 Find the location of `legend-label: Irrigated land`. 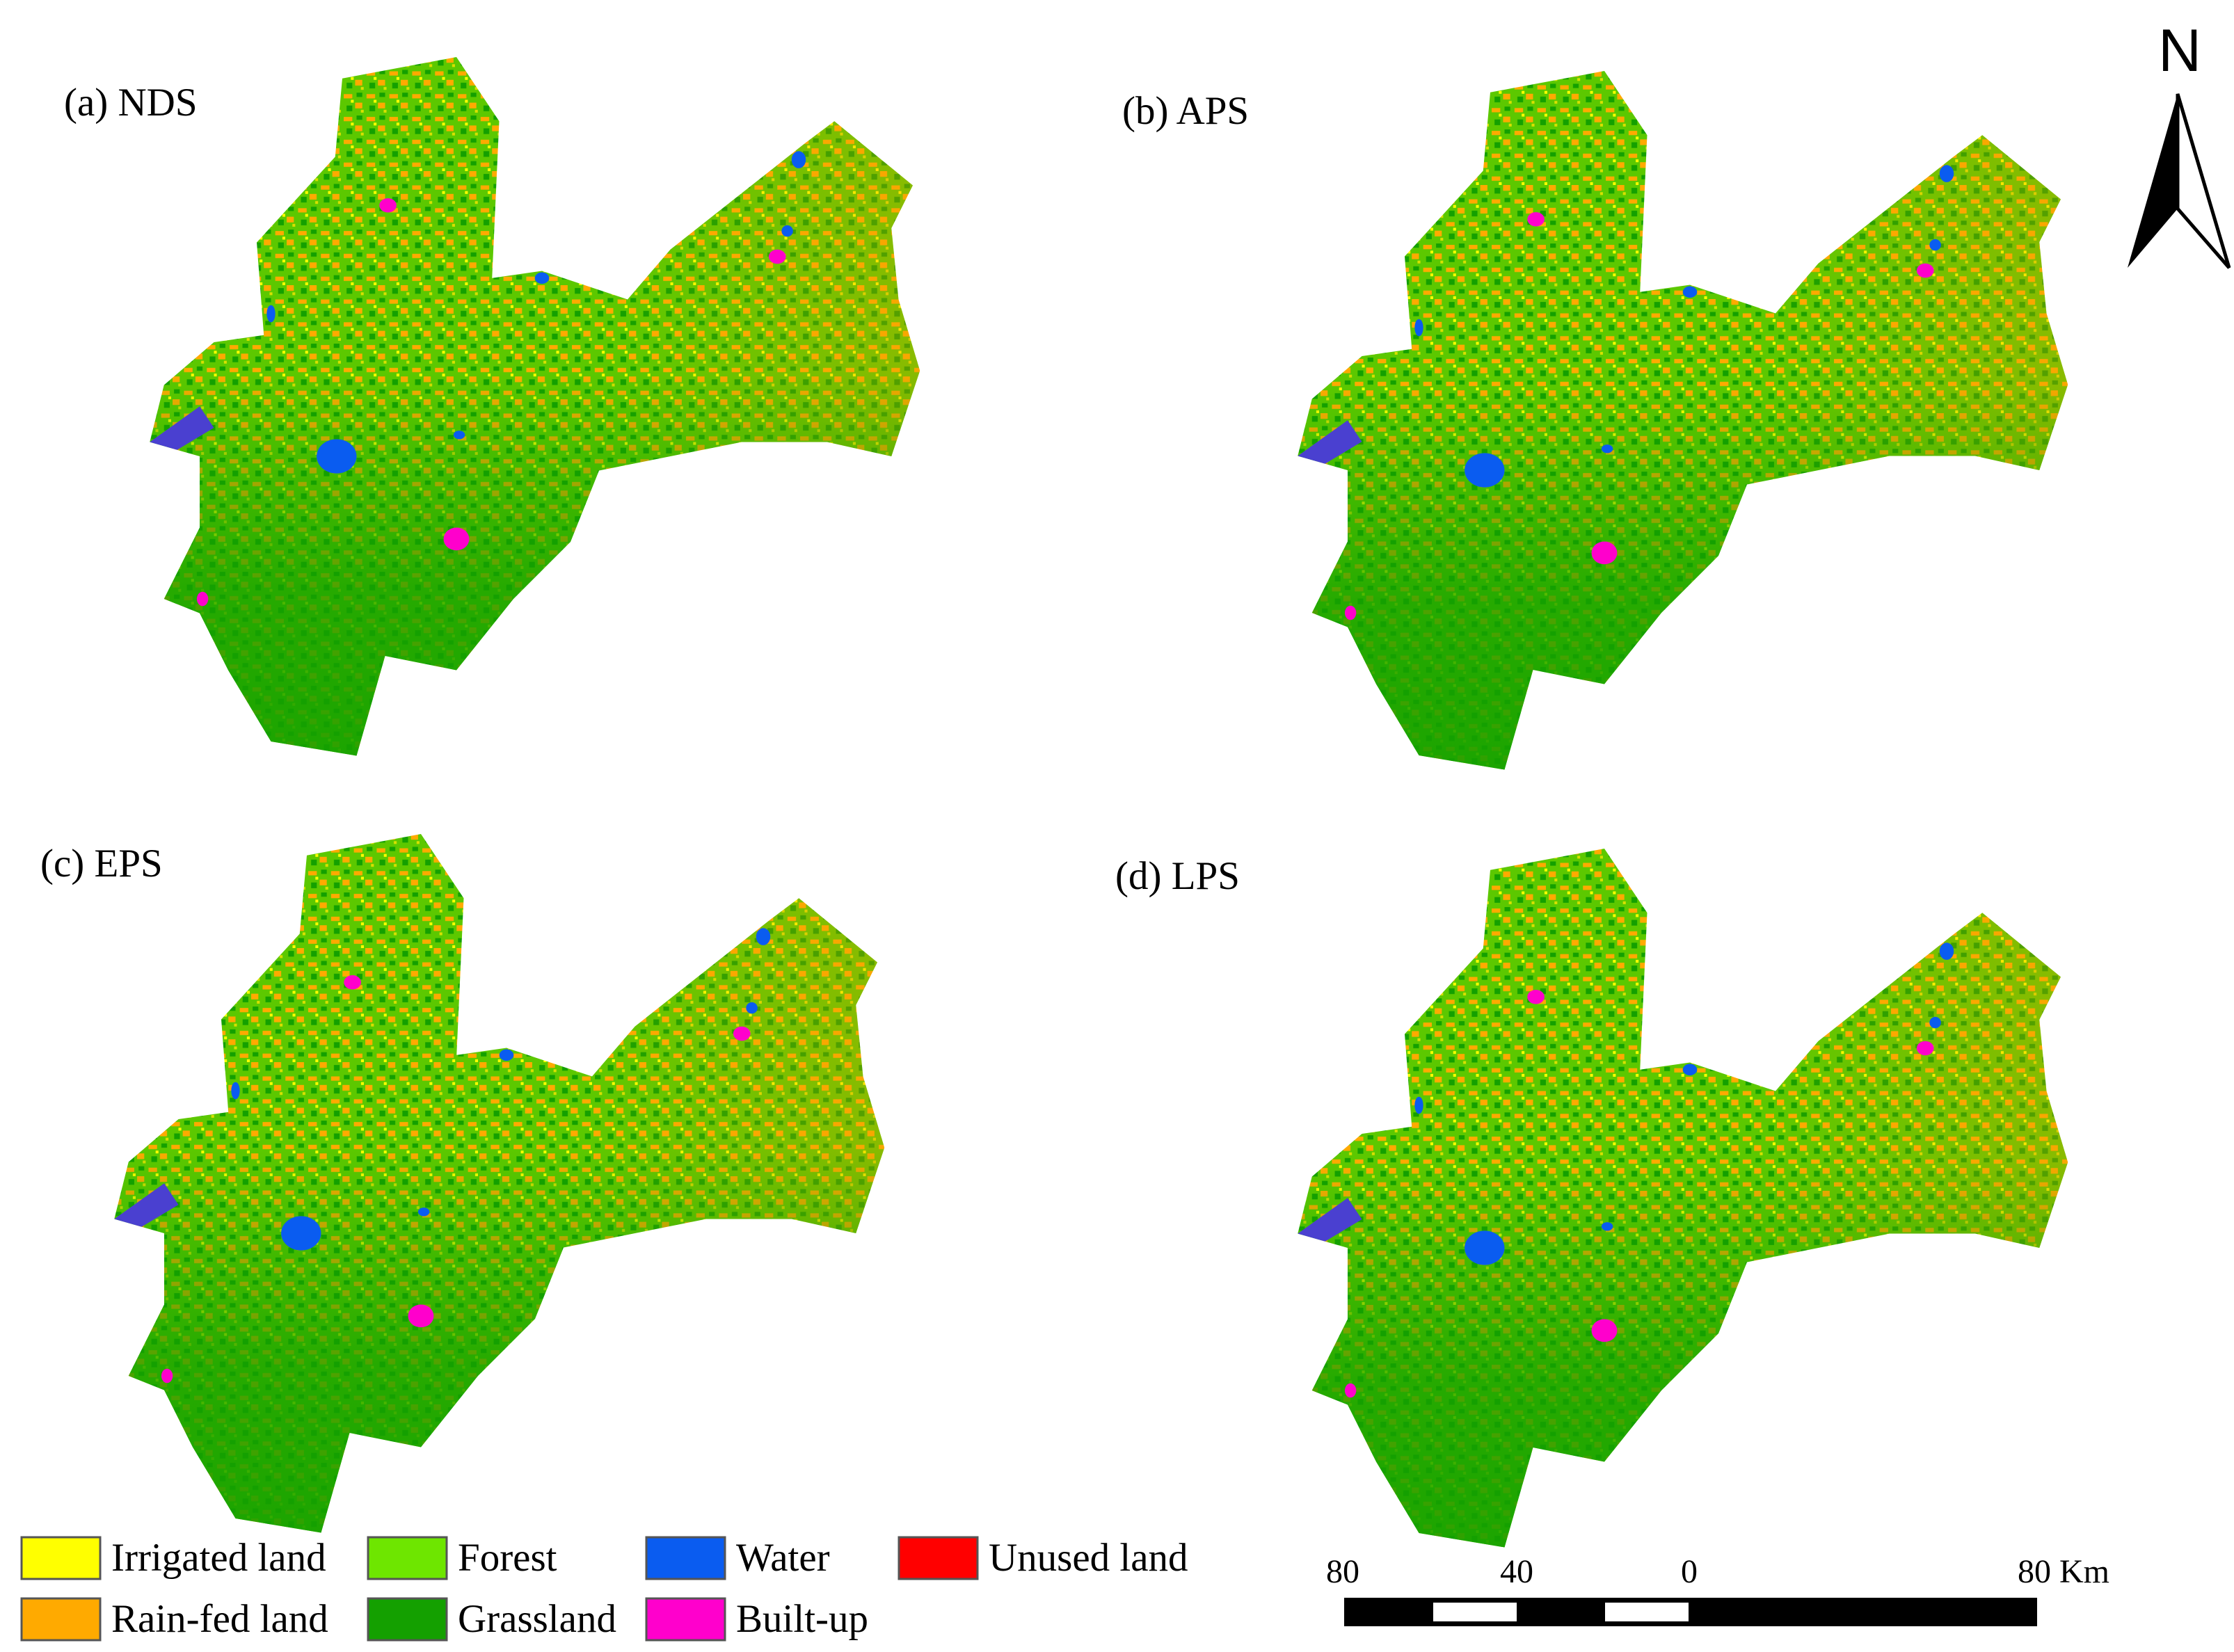

legend-label: Irrigated land is located at coordinates (218, 1558).